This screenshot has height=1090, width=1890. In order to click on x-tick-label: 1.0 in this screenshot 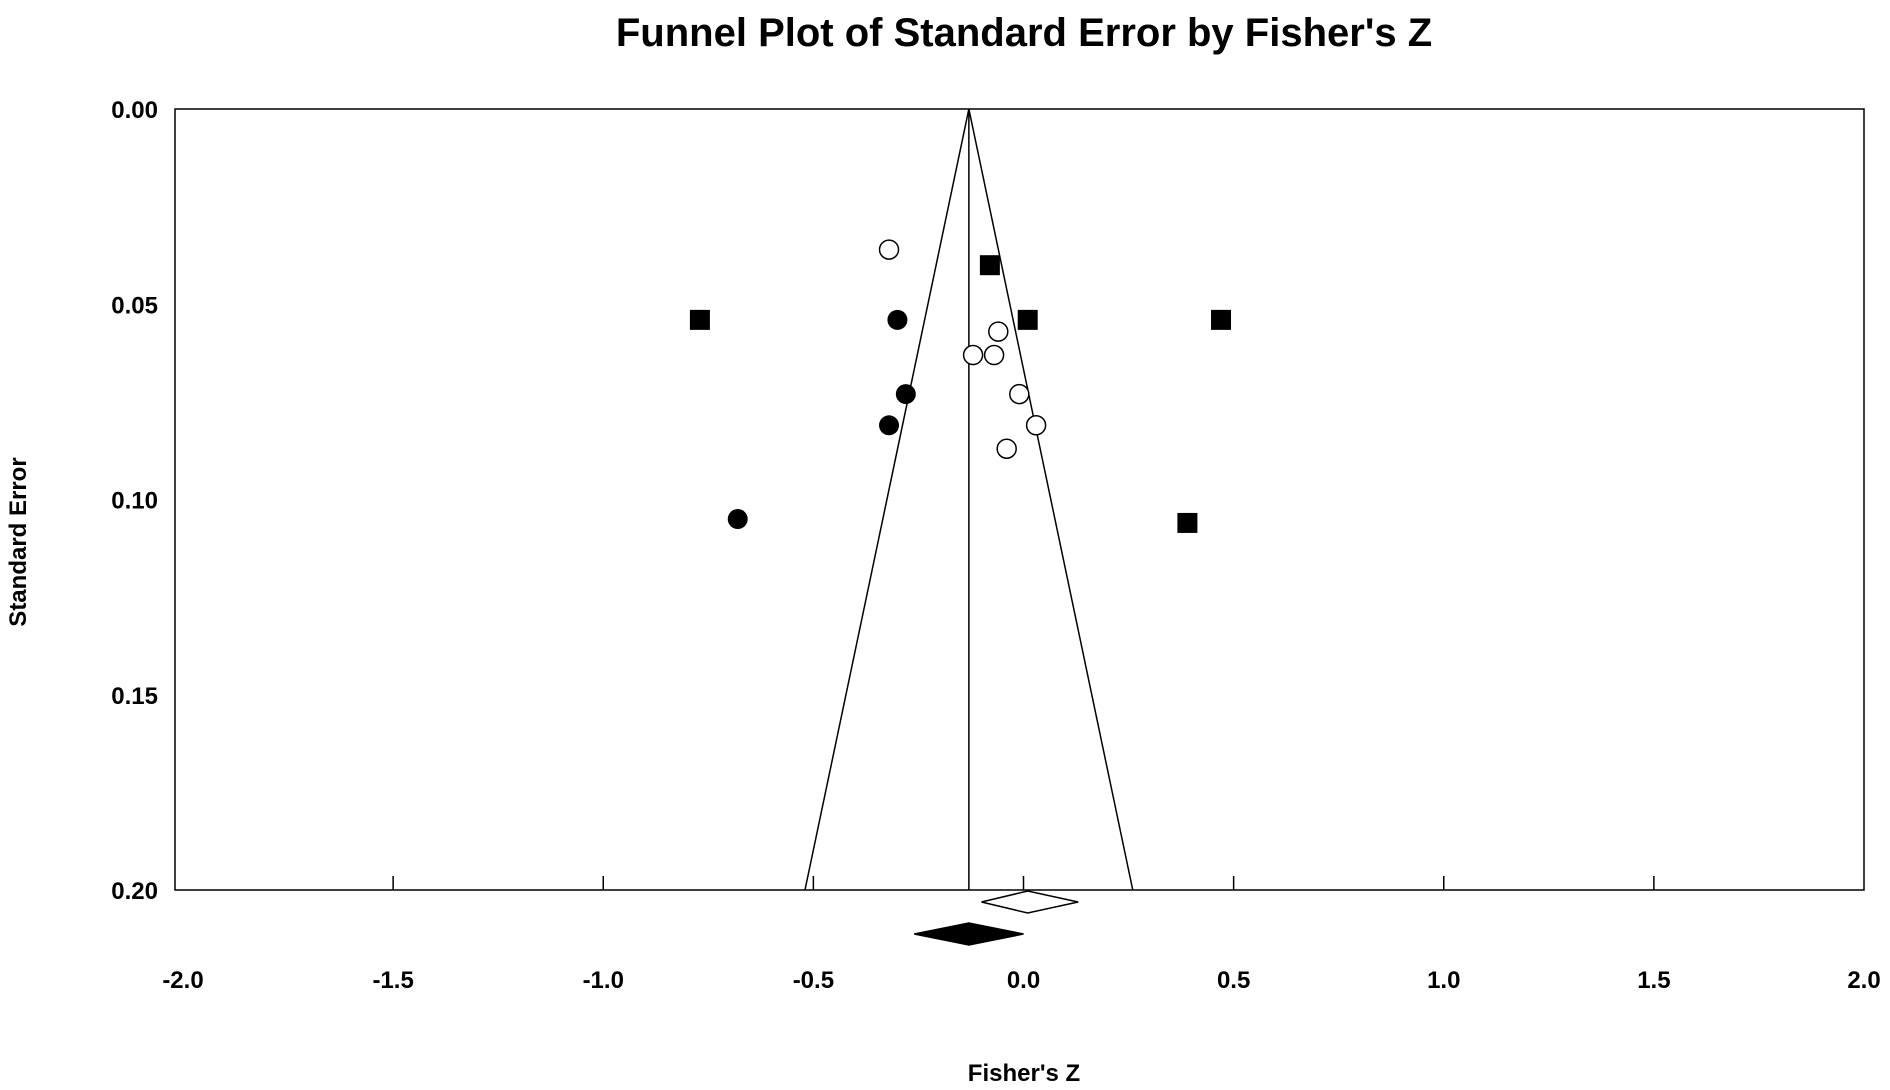, I will do `click(1443, 980)`.